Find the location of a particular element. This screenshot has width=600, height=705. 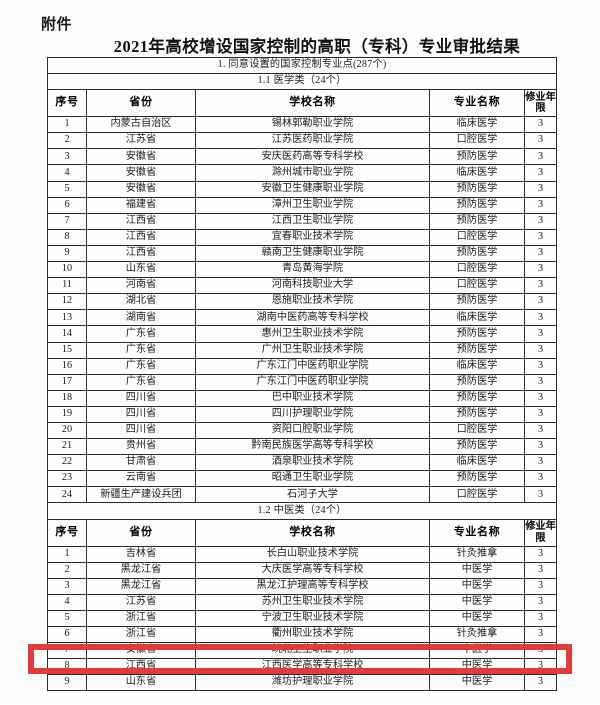

column-header-row-tcm: 序号 省份 学校名称 专业名称 修业年限 is located at coordinates (302, 532).